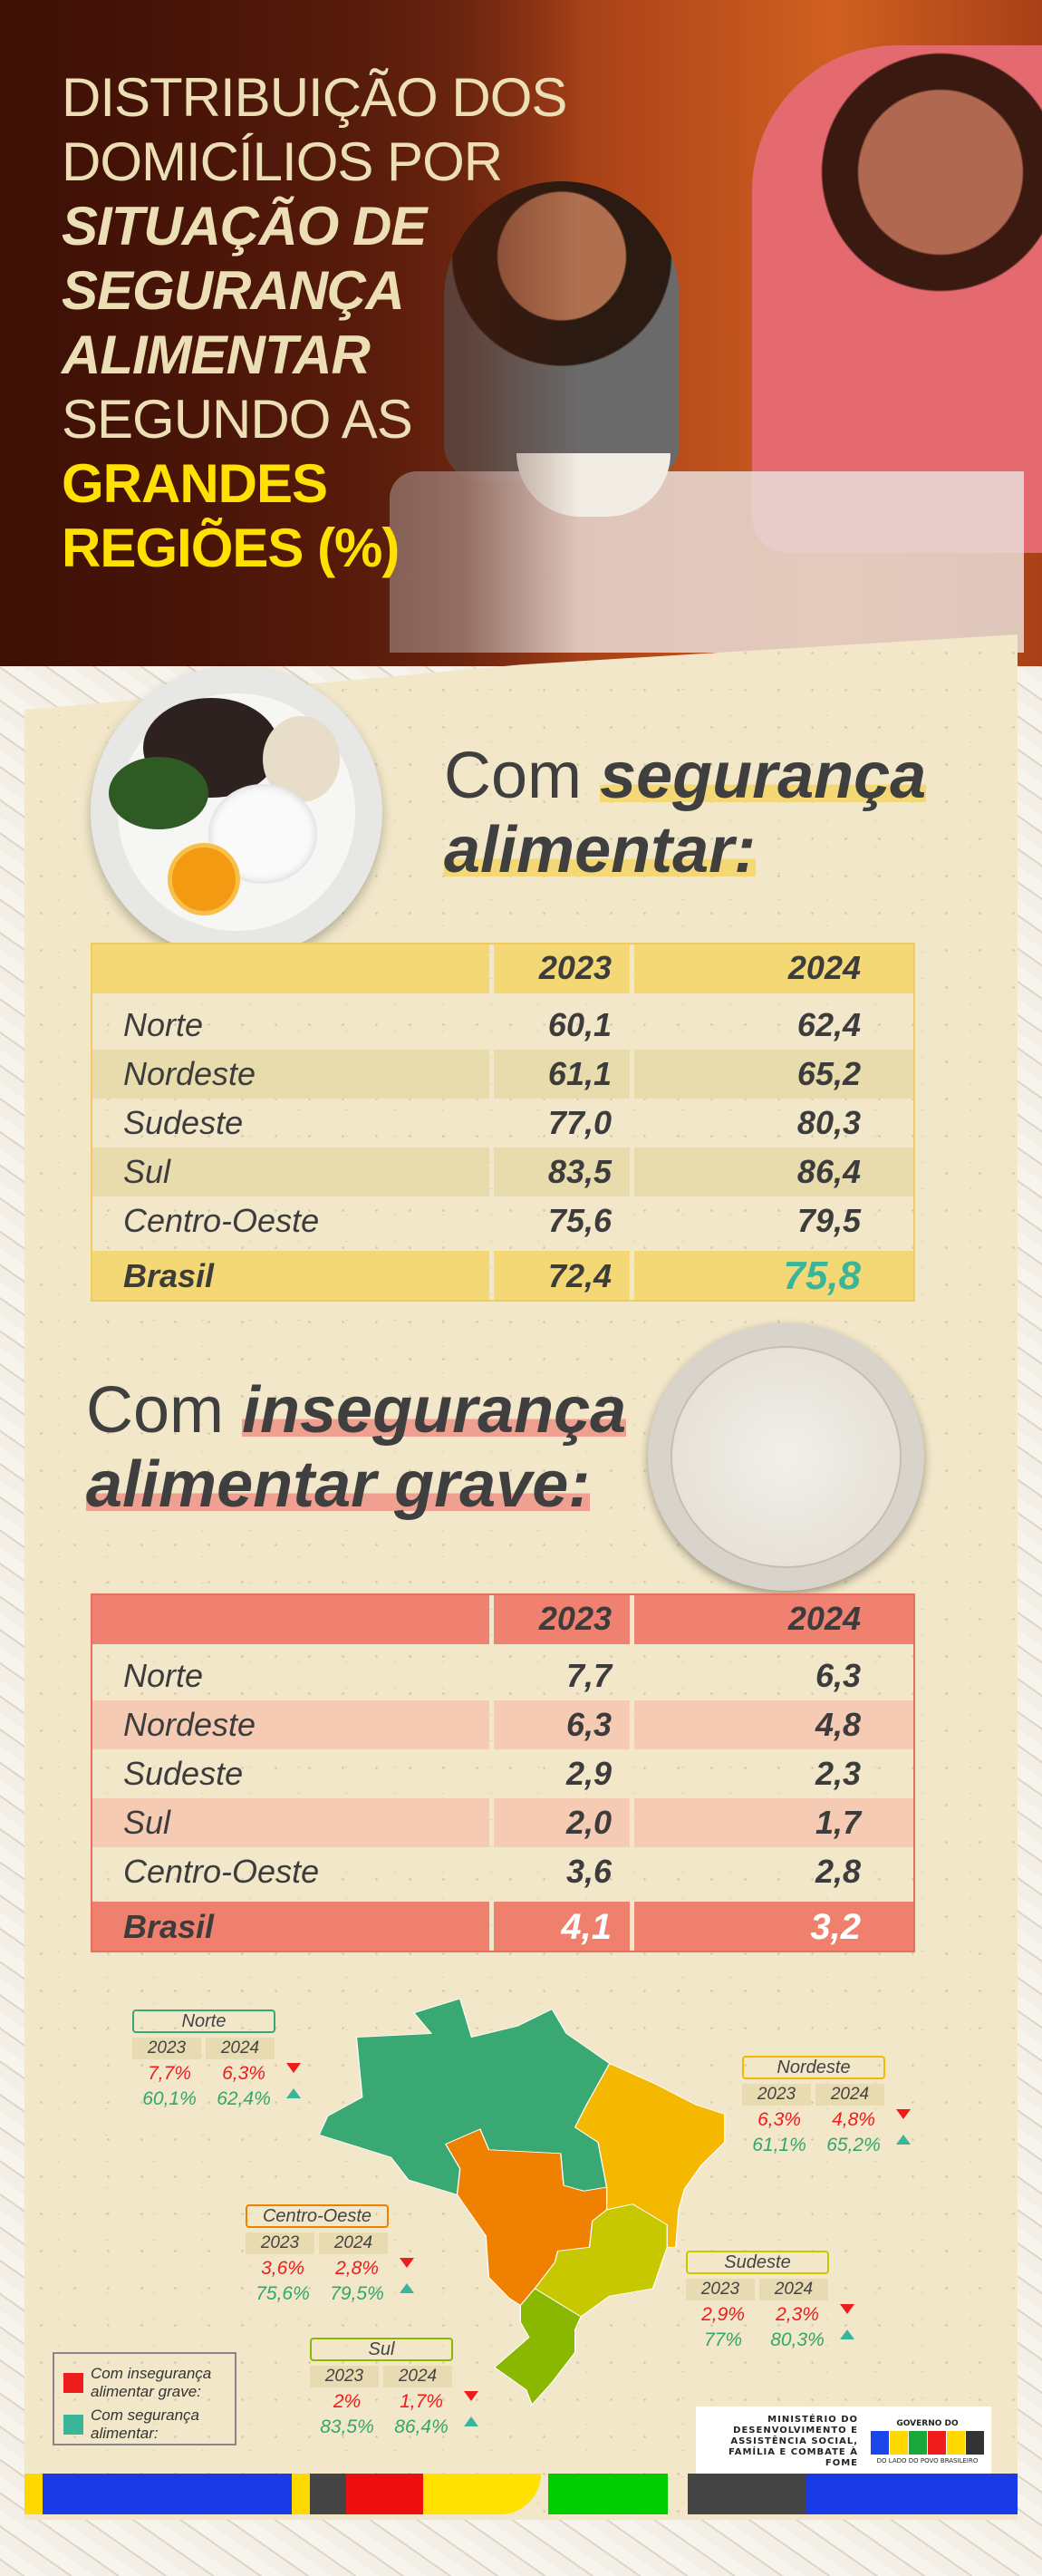  What do you see at coordinates (216, 354) in the screenshot?
I see `title-line: ALIMENTAR` at bounding box center [216, 354].